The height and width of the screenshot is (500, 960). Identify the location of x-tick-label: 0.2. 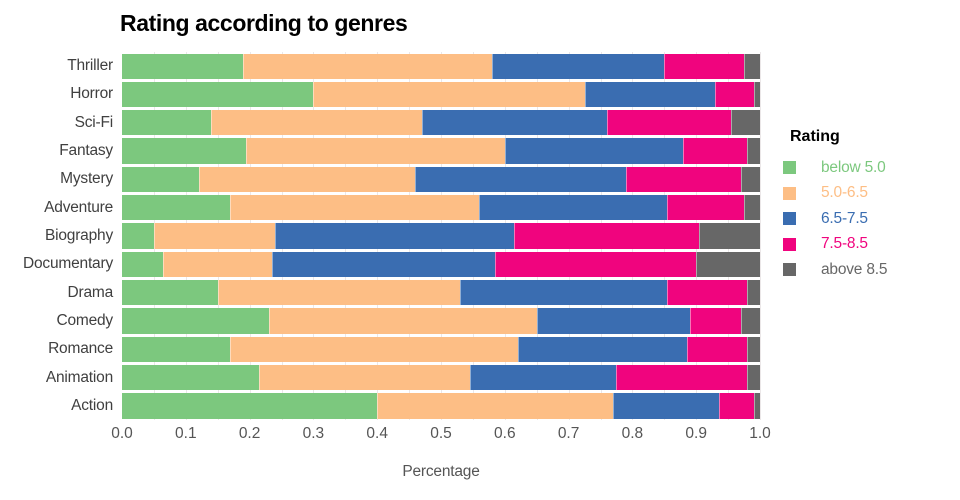
(249, 433).